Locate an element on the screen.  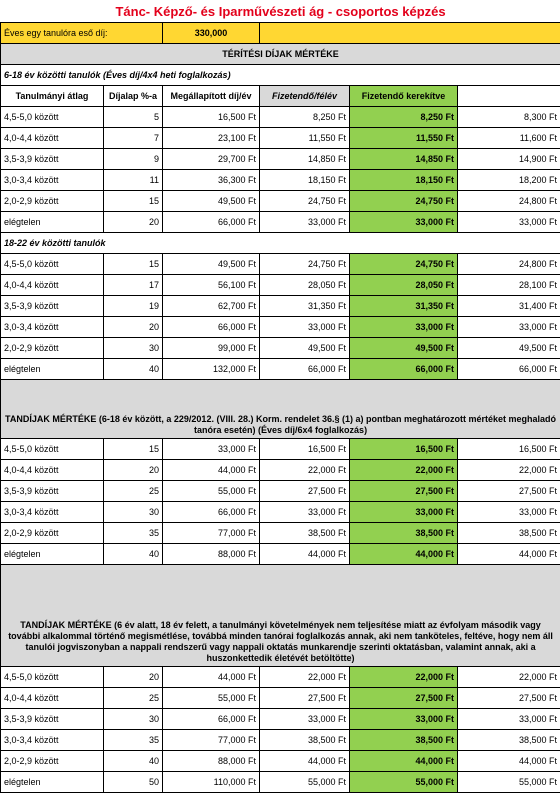
annual-fee-row: Éves egy tanulóra eső díj: 330,000 is located at coordinates (280, 33).